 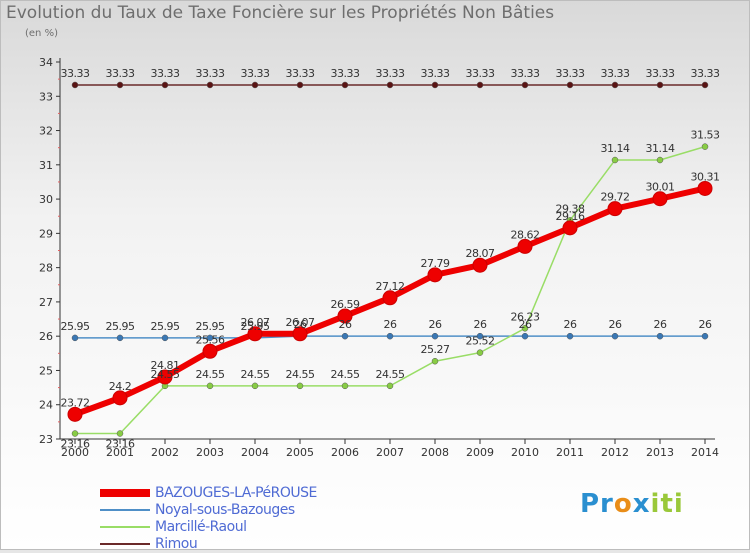 I want to click on y-tick-label: 23, so click(x=46, y=439).